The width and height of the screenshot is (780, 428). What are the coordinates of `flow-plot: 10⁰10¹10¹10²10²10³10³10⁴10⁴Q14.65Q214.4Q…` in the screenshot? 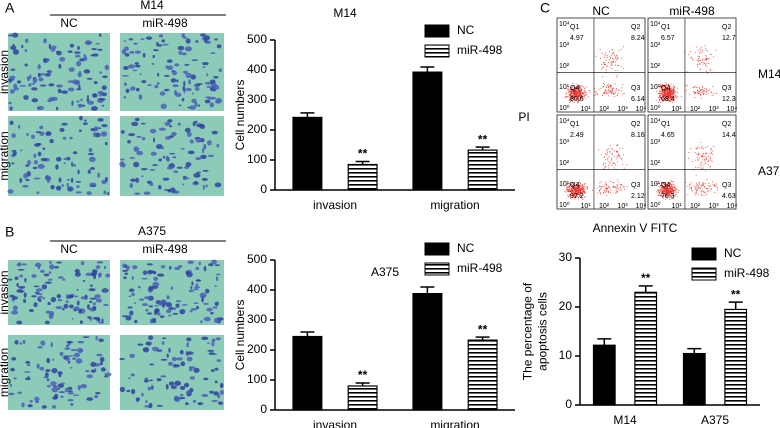 It's located at (692, 162).